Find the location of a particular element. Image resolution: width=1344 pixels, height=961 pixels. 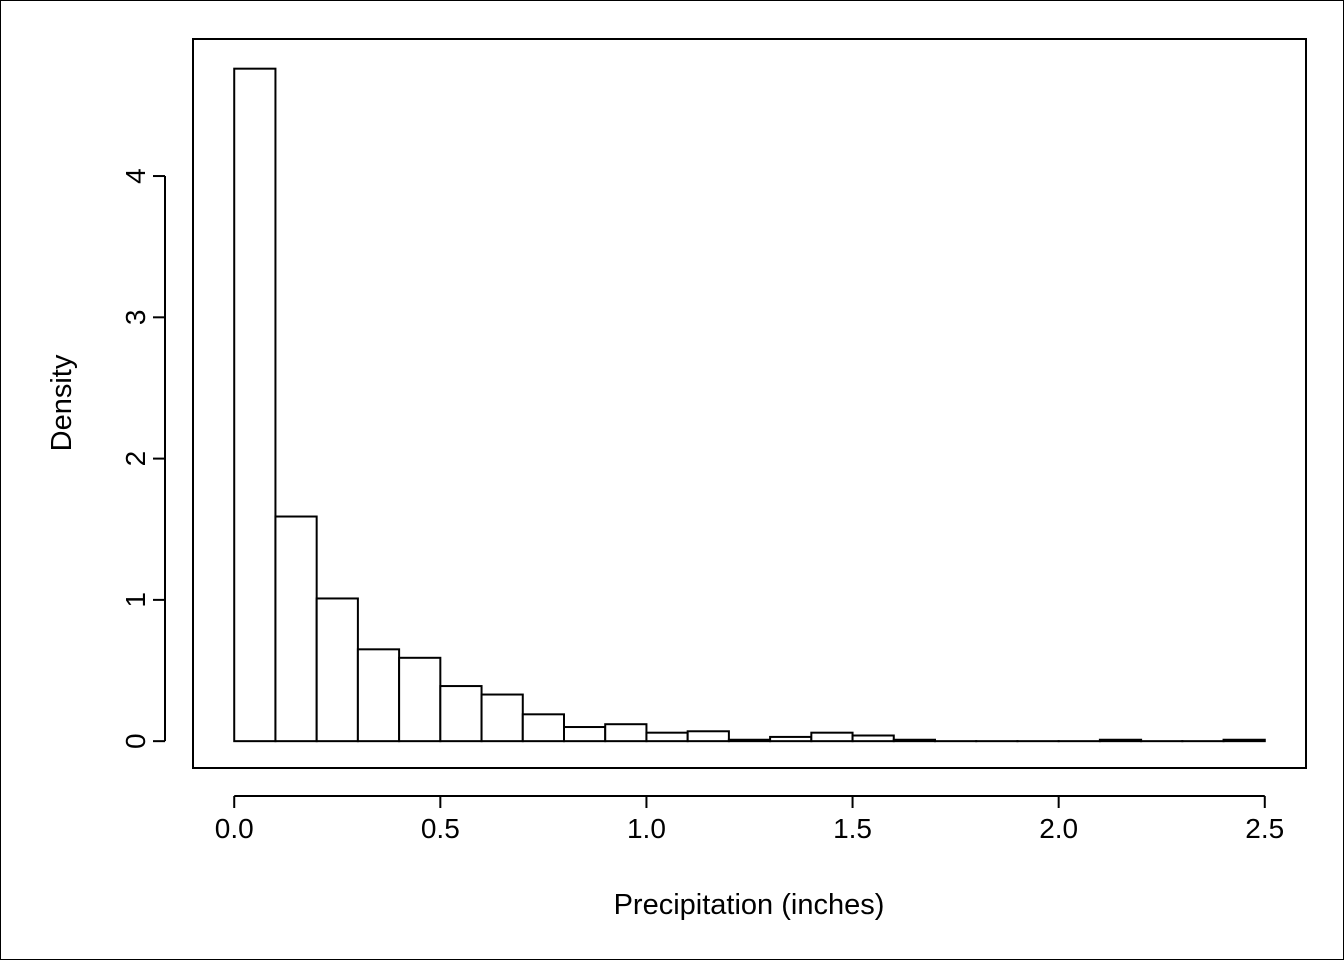

y-tick-label: 2 is located at coordinates (135, 459).